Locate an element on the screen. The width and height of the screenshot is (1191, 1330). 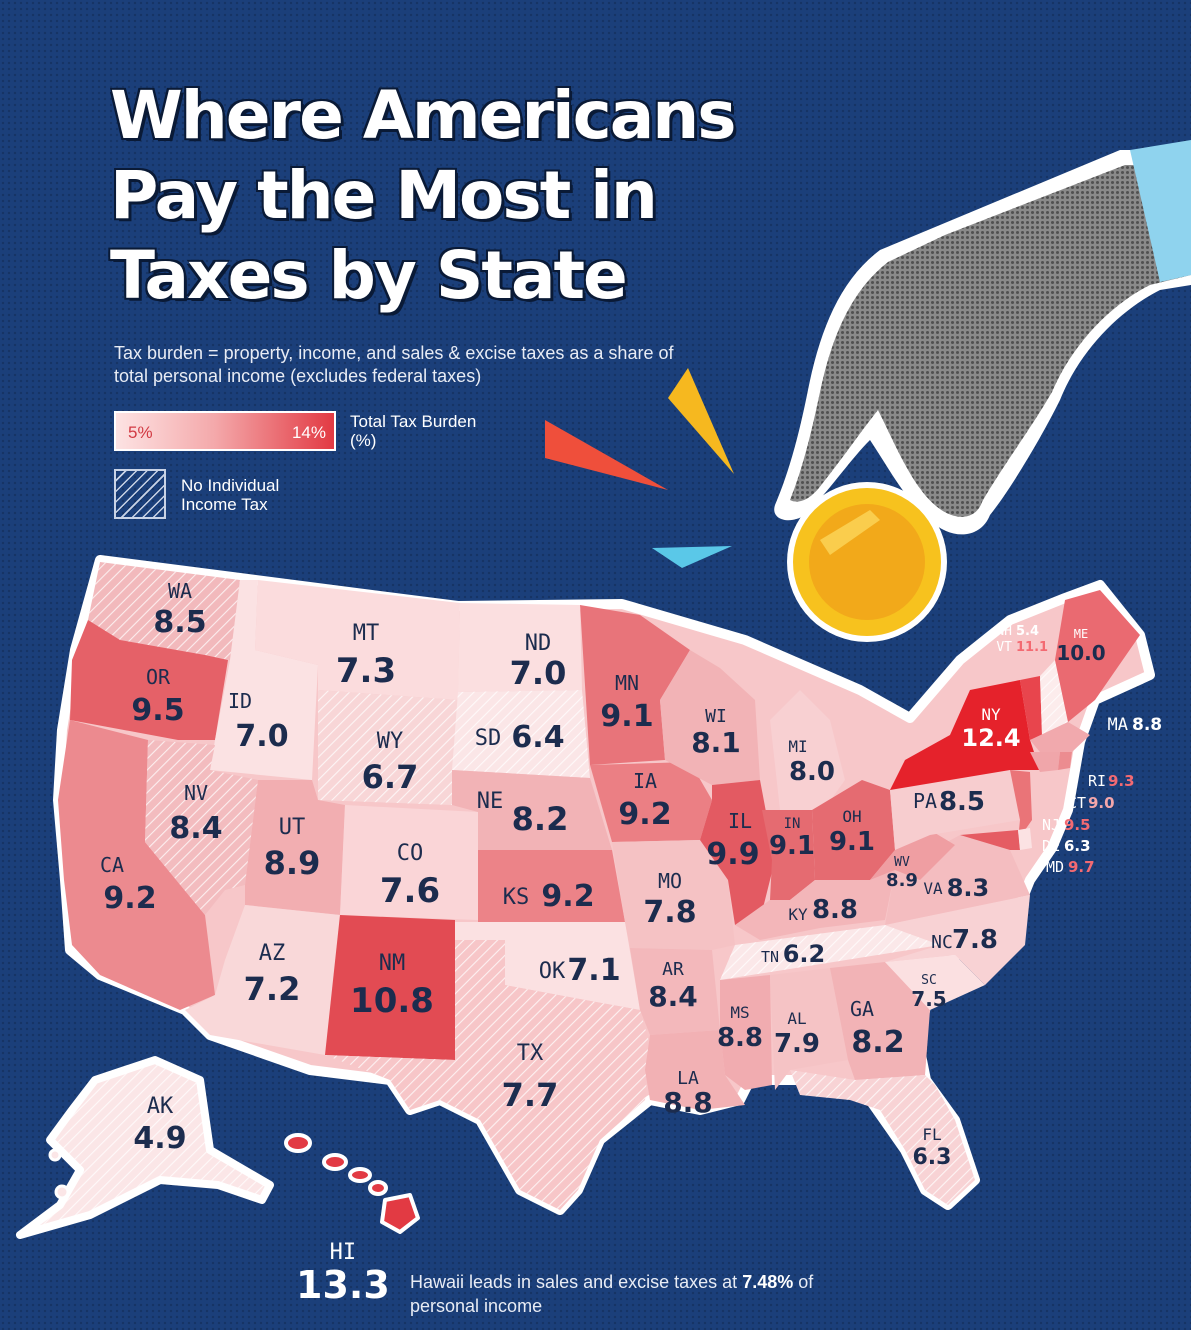
label-ut-abbr: UT is located at coordinates (292, 827).